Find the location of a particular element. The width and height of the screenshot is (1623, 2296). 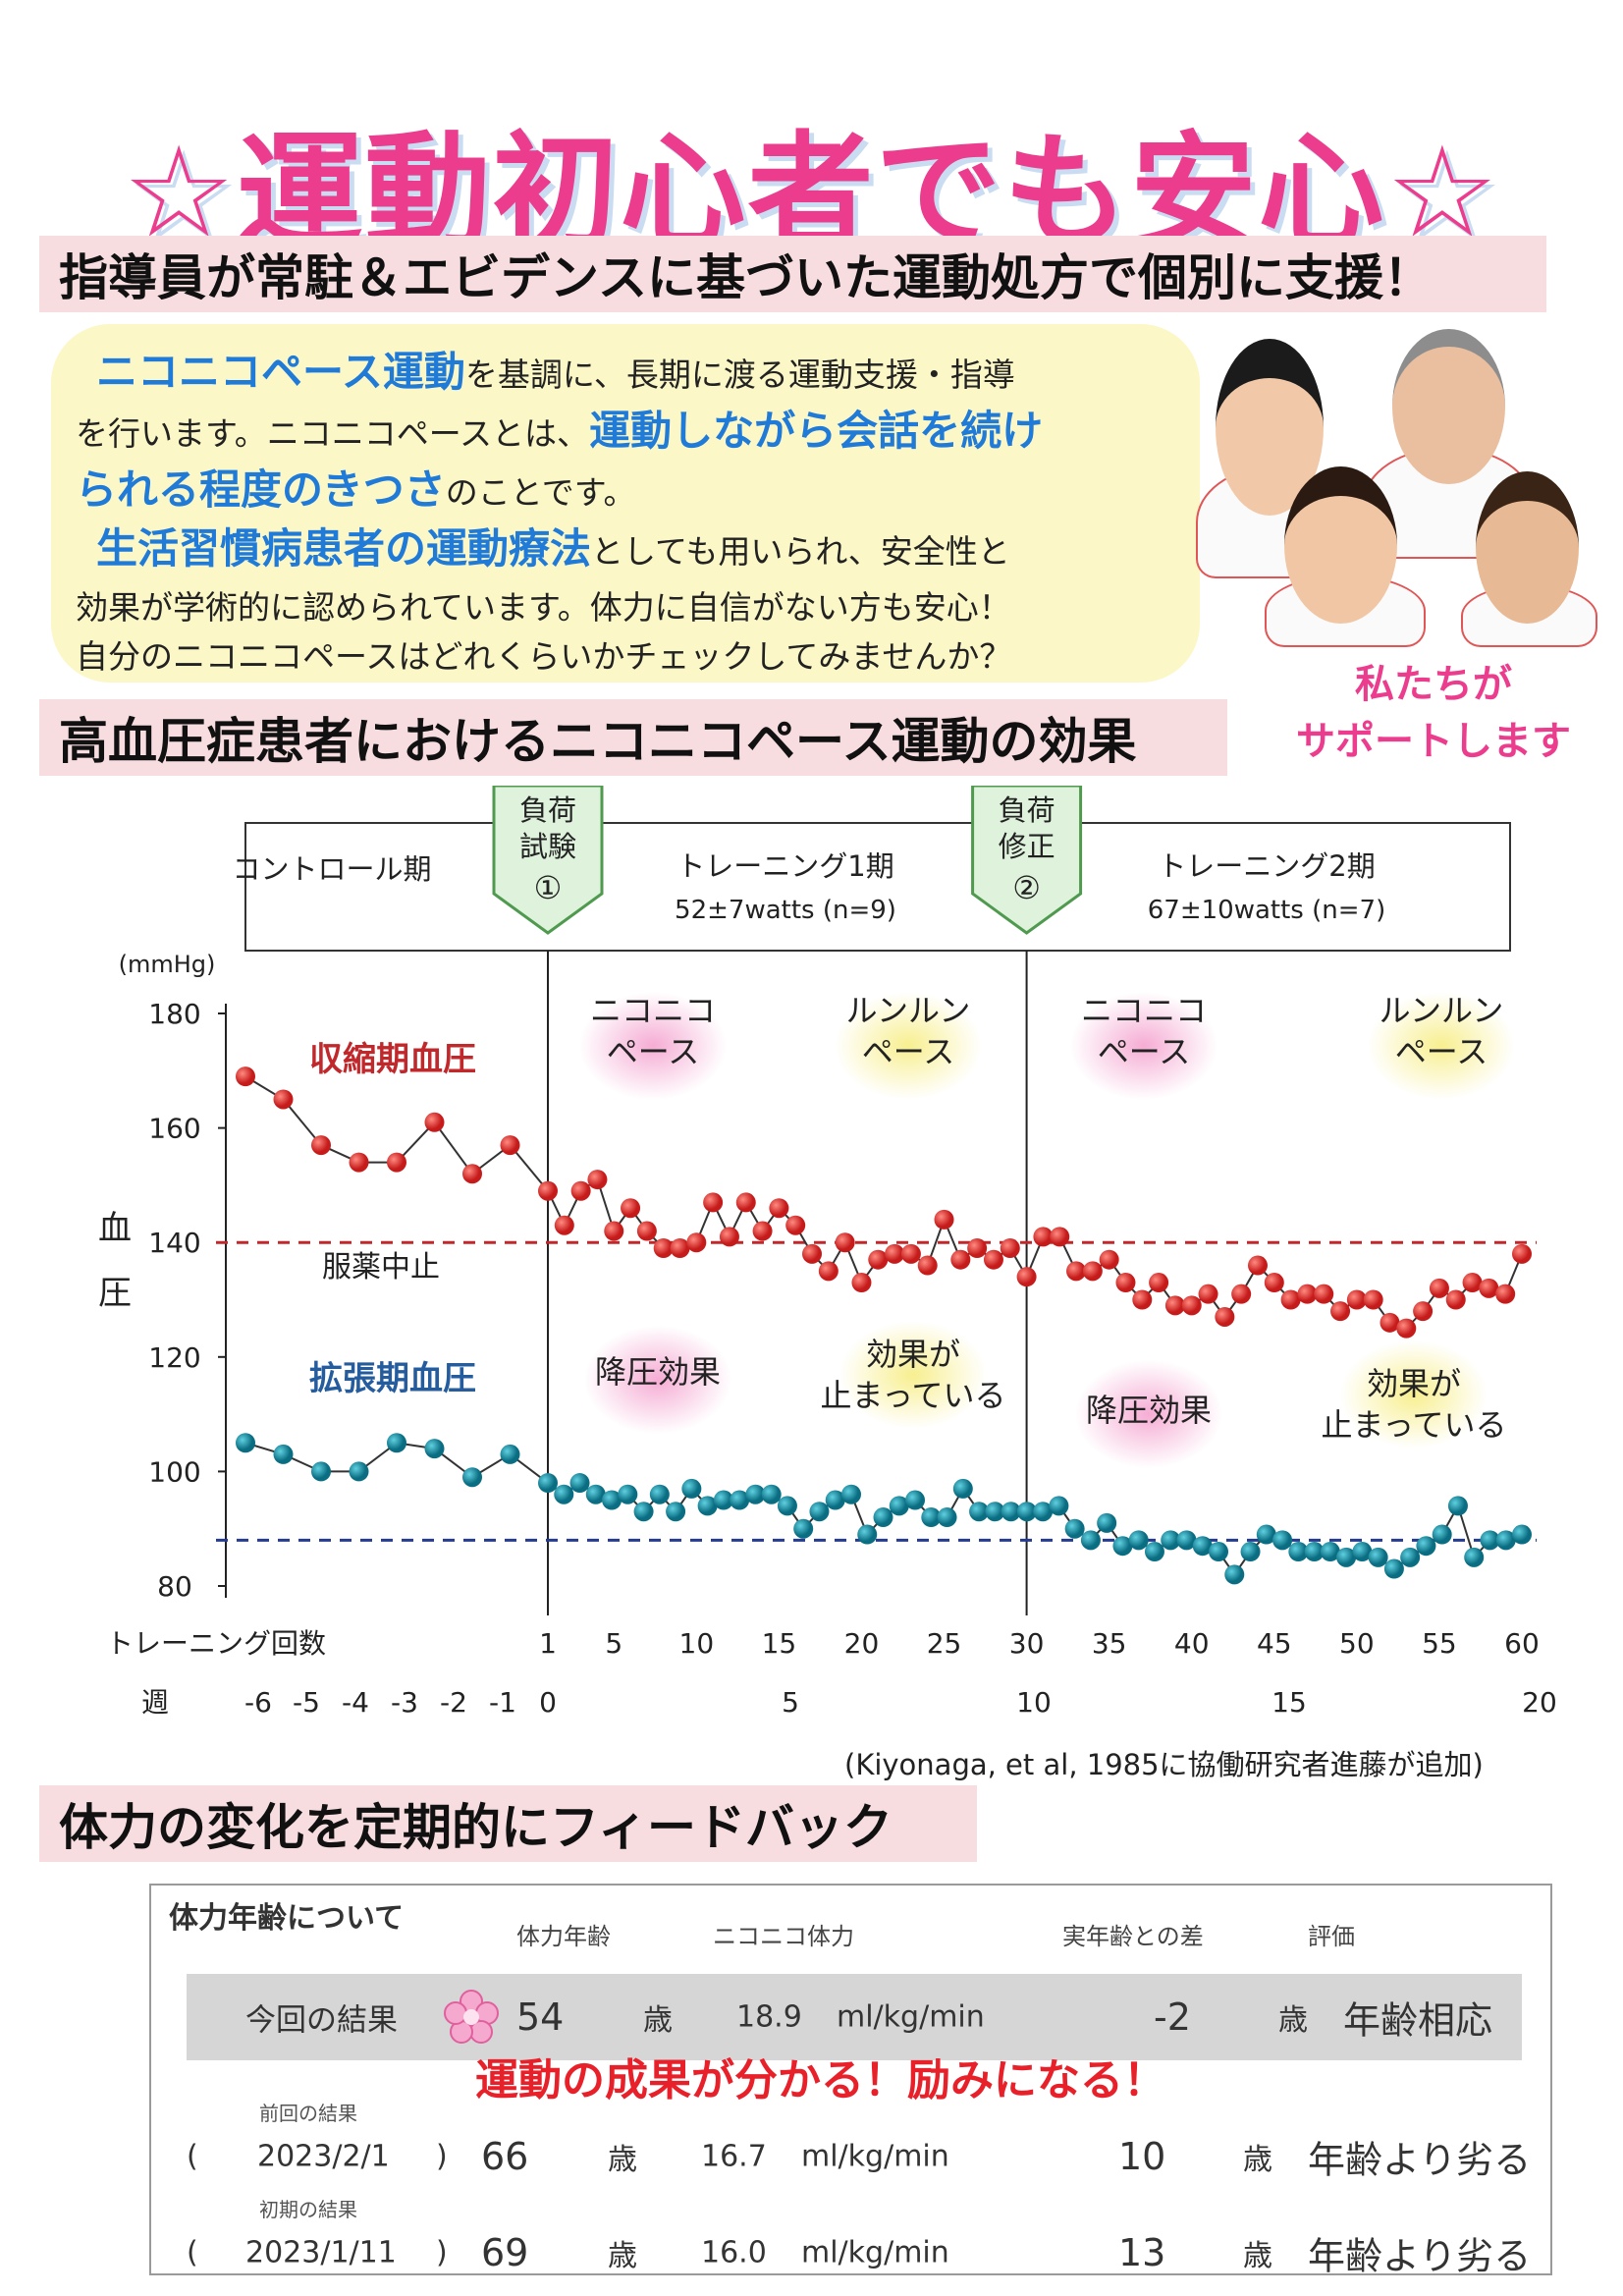

row-label: 今回の結果 is located at coordinates (321, 2020).